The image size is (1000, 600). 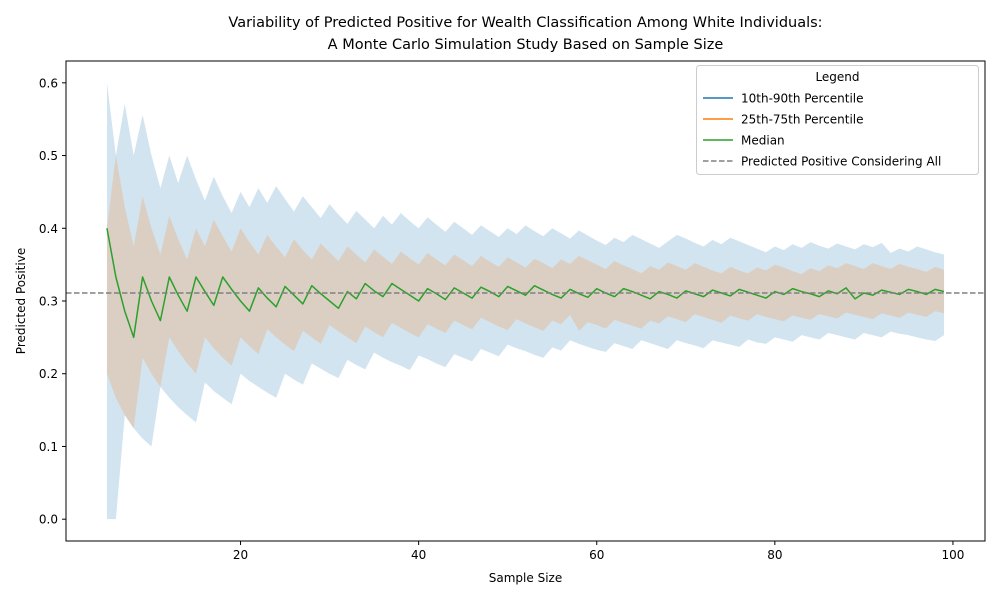 I want to click on x-axis: 20 40 60 80 100, so click(x=598, y=551).